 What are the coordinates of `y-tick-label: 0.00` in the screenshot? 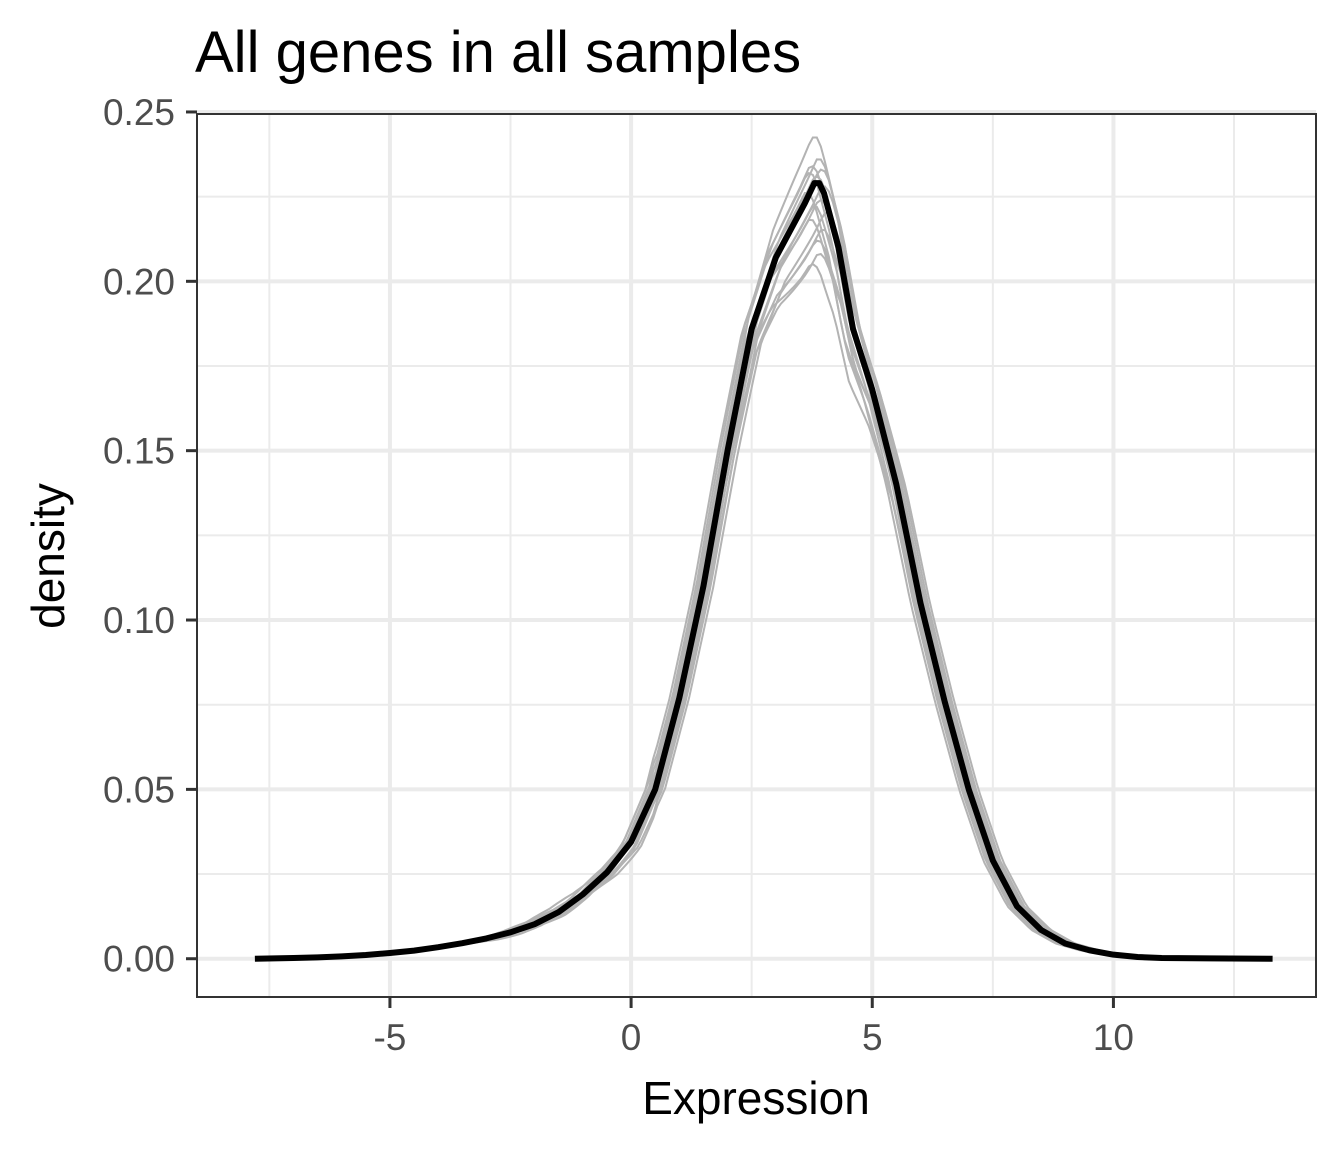 It's located at (139, 959).